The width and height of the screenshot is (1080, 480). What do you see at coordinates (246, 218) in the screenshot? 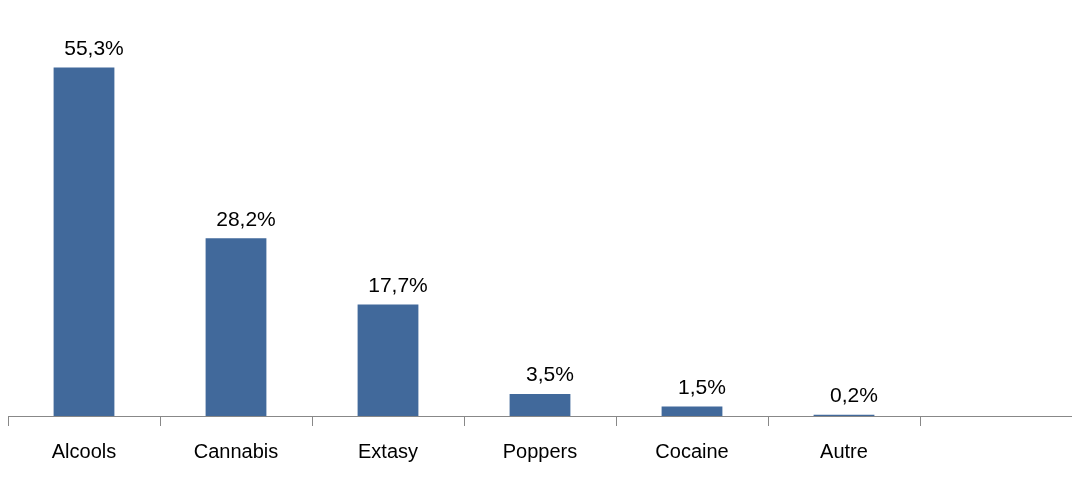
I see `data-label: 28,2%` at bounding box center [246, 218].